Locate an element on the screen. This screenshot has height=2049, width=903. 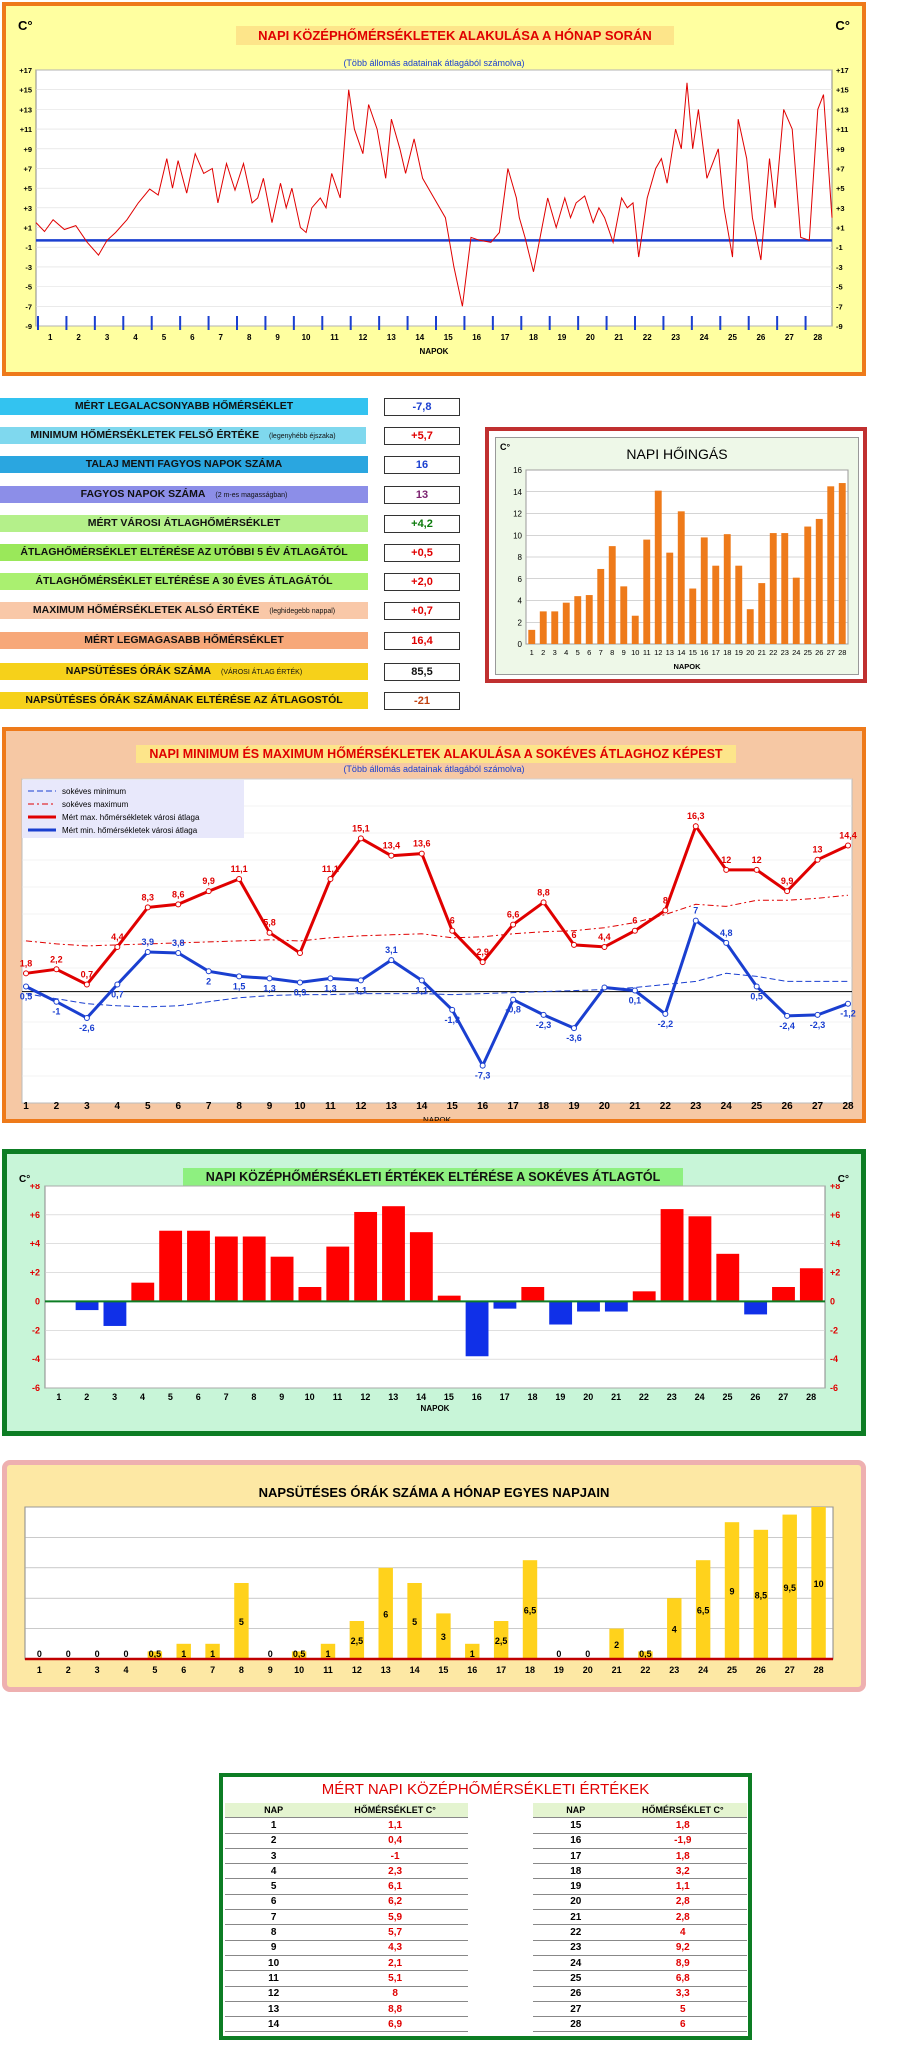
chart3-xtick: 17 is located at coordinates (514, 1106).